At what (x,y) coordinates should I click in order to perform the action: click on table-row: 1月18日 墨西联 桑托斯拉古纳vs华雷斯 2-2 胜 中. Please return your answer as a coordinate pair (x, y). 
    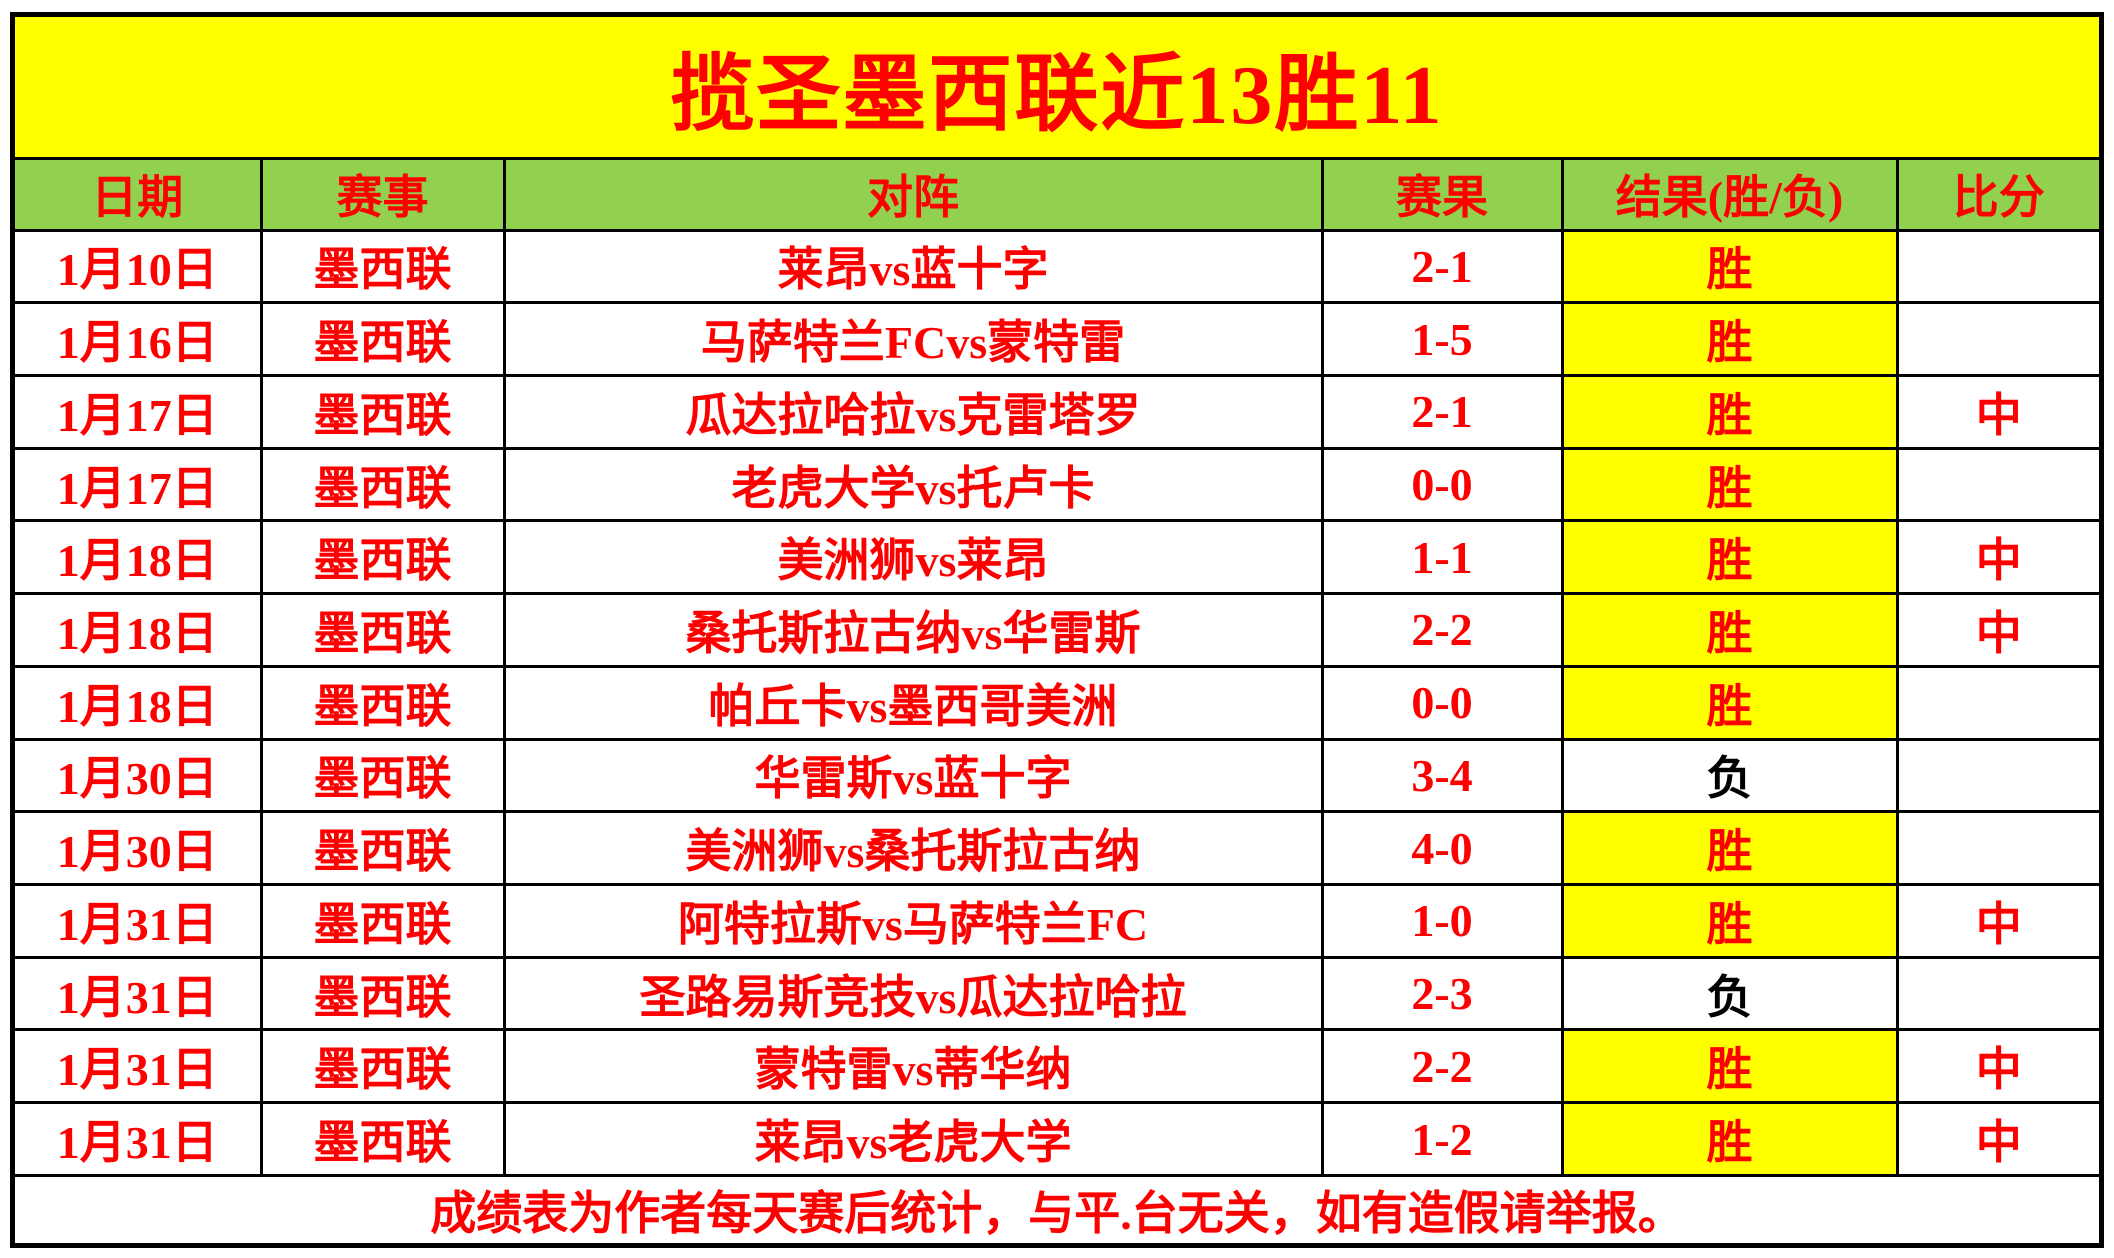
    Looking at the image, I should click on (1057, 630).